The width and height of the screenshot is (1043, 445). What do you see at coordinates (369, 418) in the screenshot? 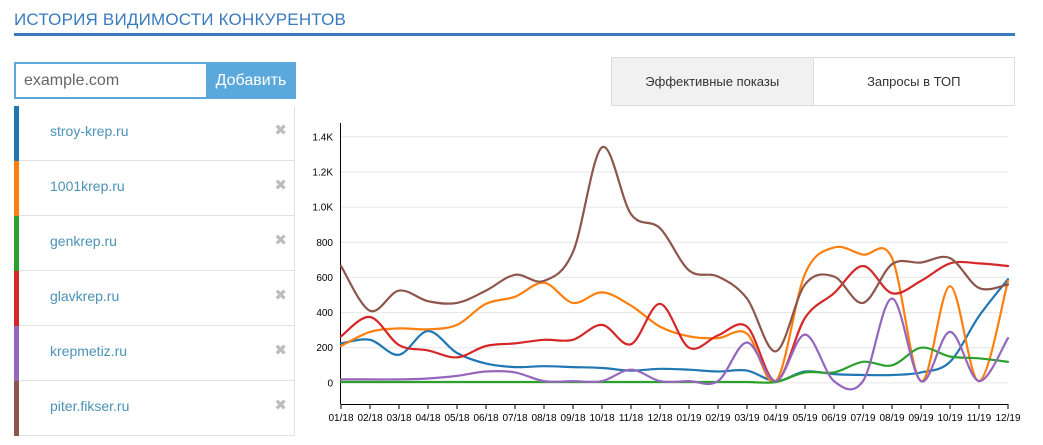
I see `x-tick-label: 02/18` at bounding box center [369, 418].